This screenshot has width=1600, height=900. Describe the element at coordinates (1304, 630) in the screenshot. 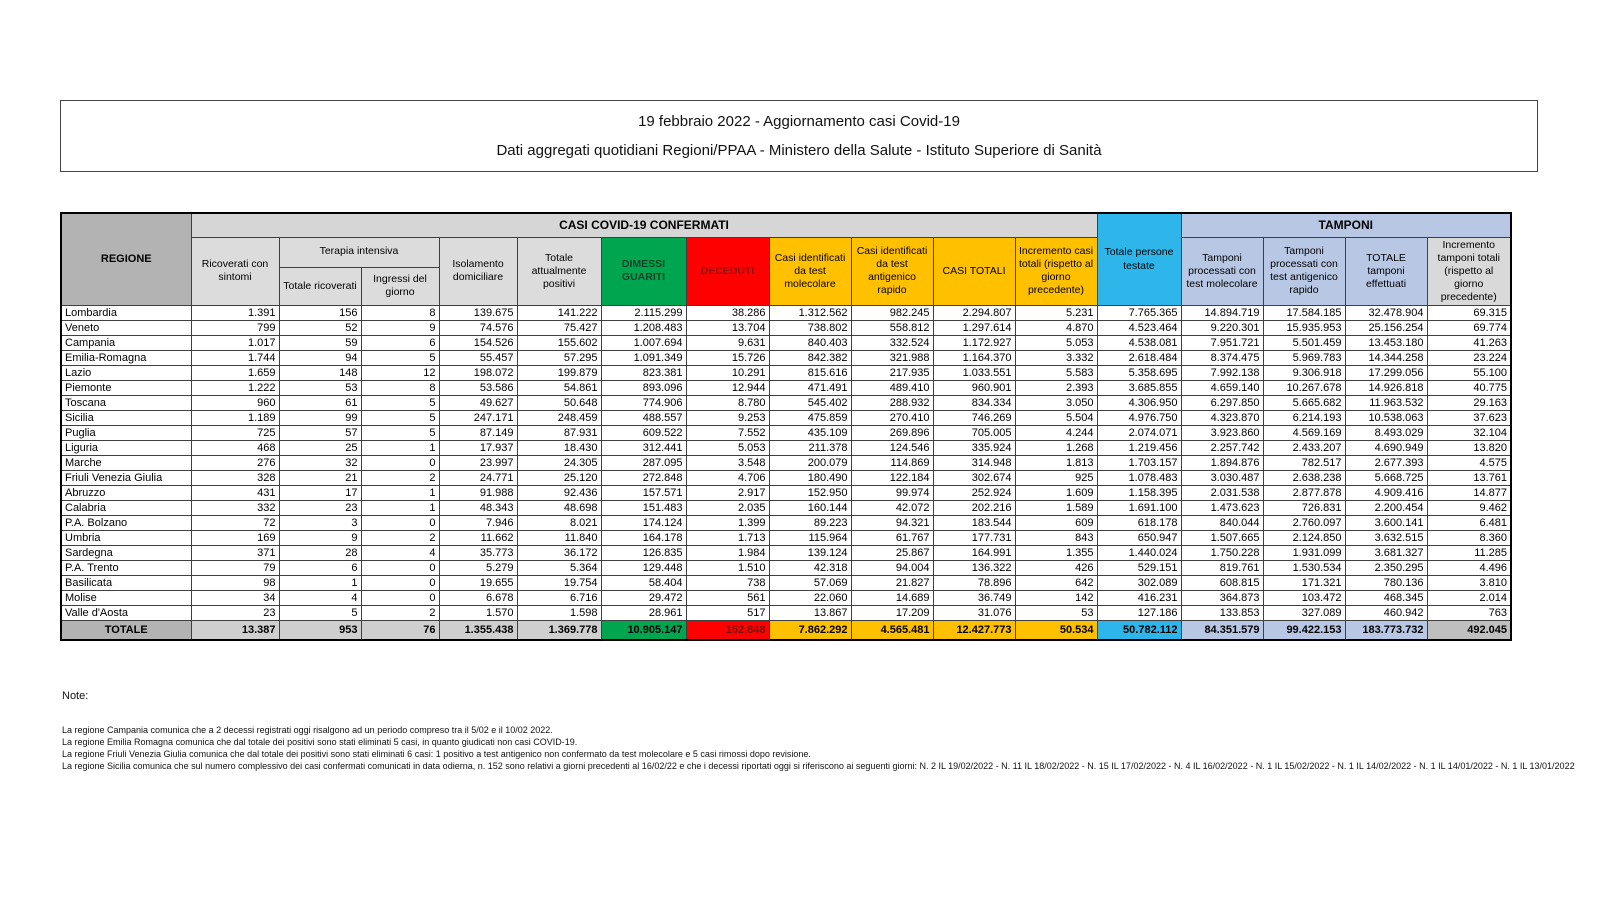

I see `data-cell: 99.422.153` at that location.